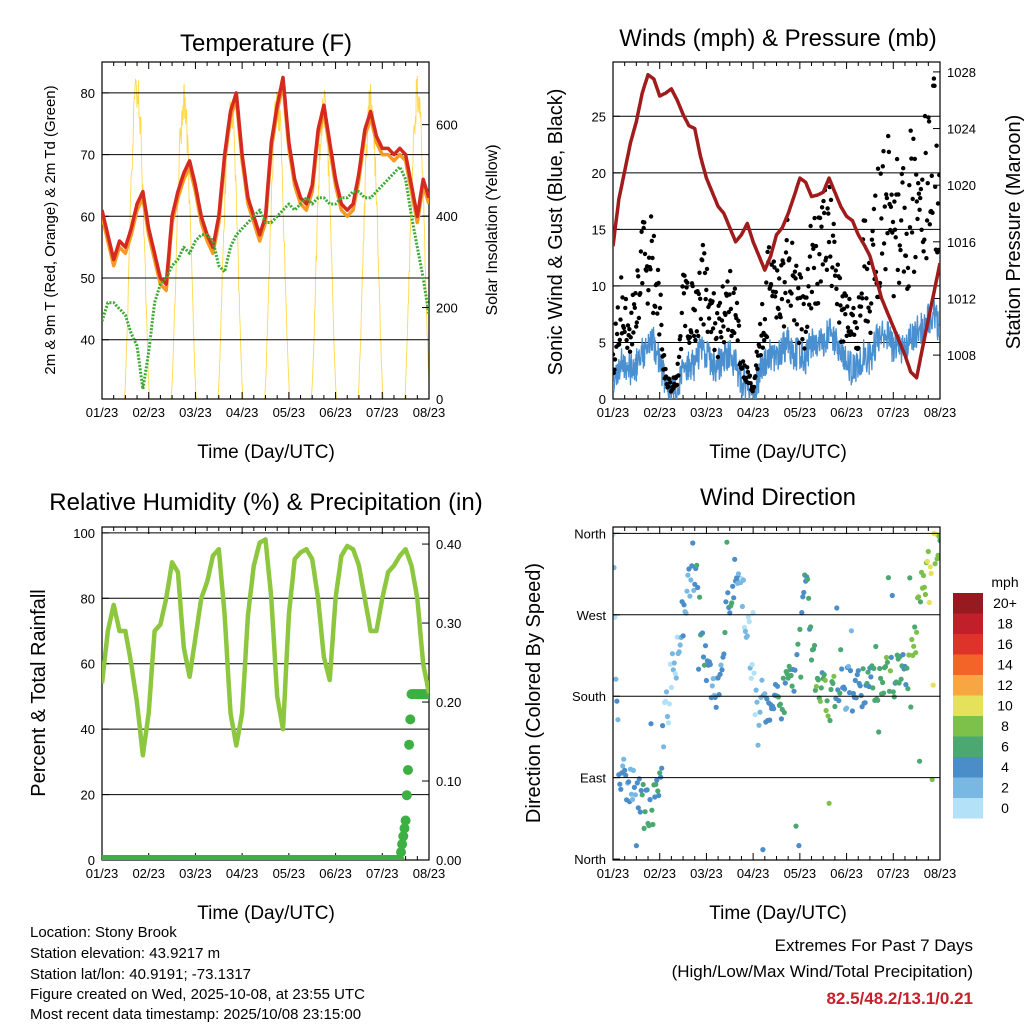 Image resolution: width=1024 pixels, height=1024 pixels. I want to click on x-tick-label: 05/23, so click(800, 873).